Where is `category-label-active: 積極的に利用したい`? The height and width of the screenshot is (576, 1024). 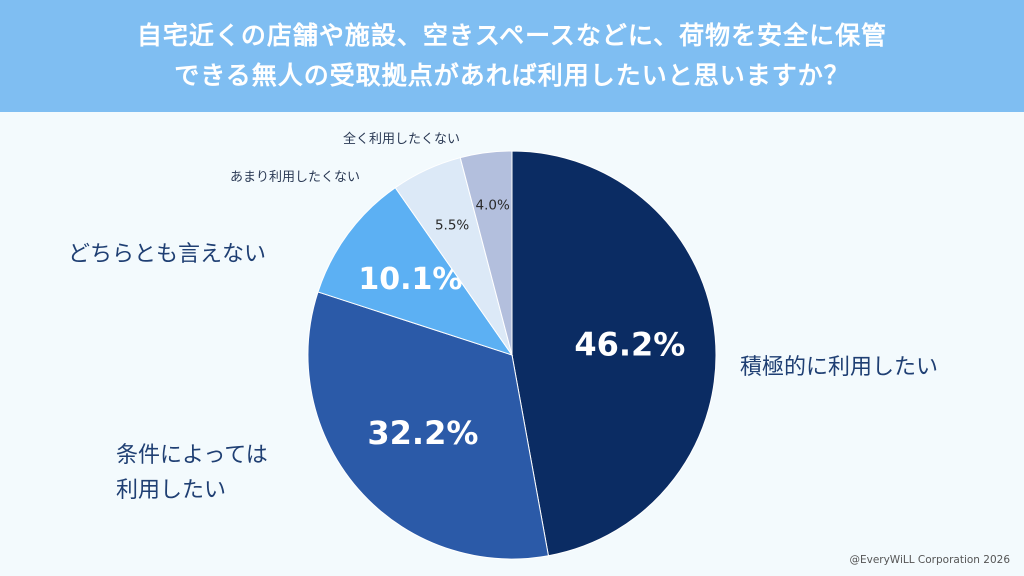
category-label-active: 積極的に利用したい is located at coordinates (839, 367).